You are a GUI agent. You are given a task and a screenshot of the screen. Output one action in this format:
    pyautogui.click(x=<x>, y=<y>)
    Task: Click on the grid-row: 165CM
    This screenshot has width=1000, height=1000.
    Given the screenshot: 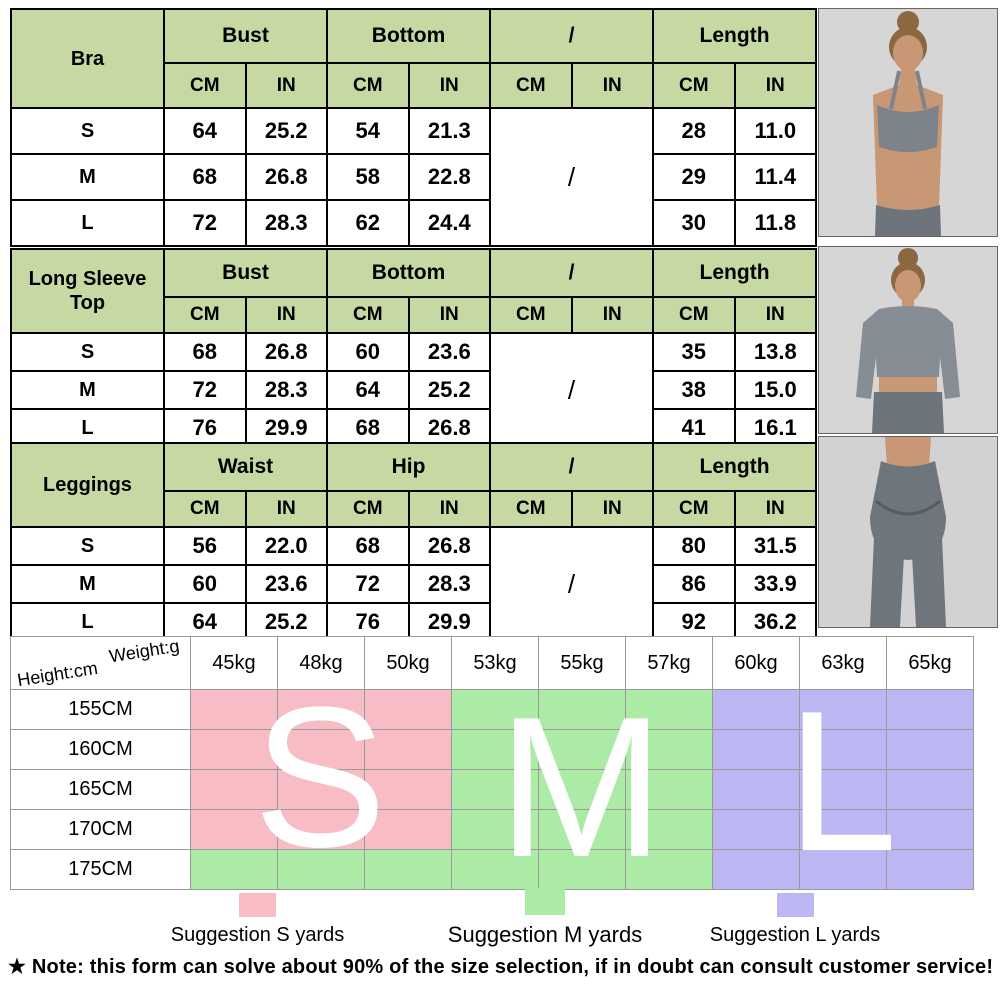 What is the action you would take?
    pyautogui.click(x=492, y=789)
    